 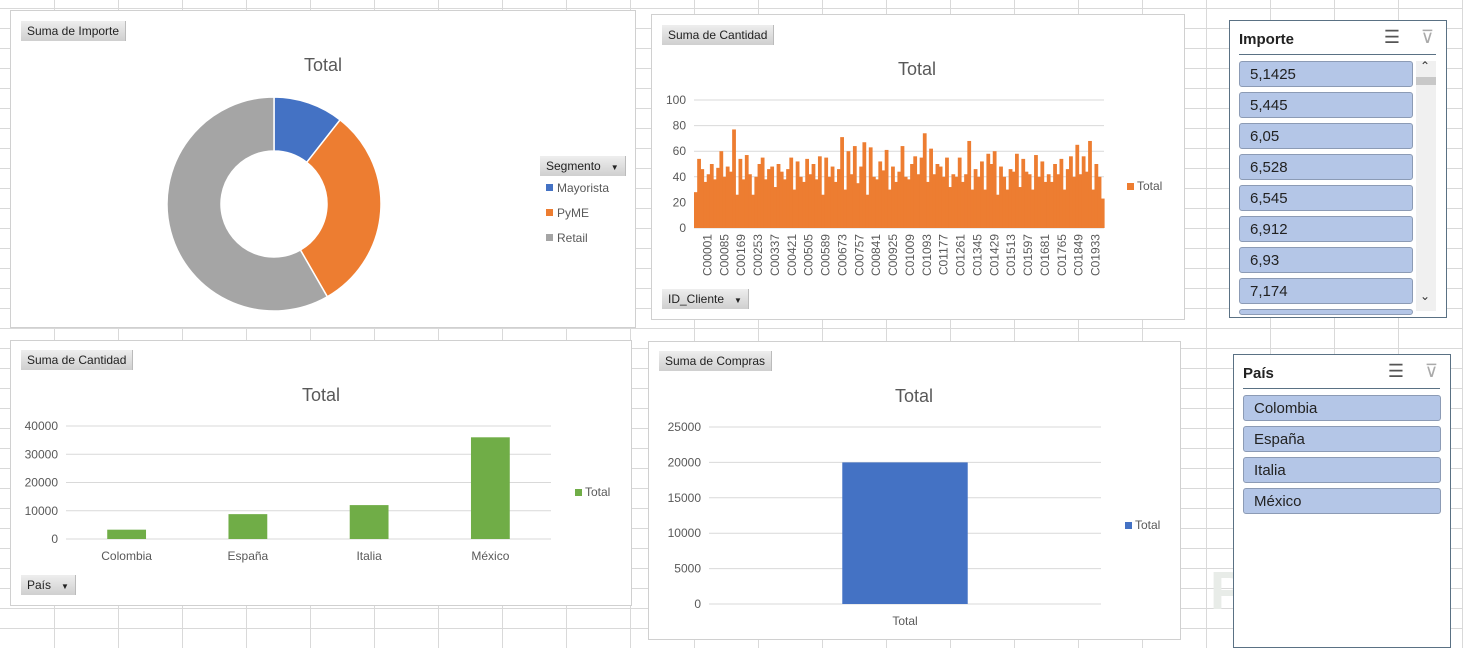 I want to click on slicer-item: 5,1425, so click(x=1326, y=74).